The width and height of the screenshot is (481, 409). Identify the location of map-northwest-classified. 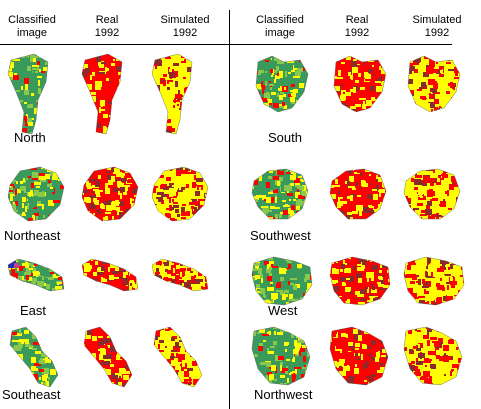
(281, 357).